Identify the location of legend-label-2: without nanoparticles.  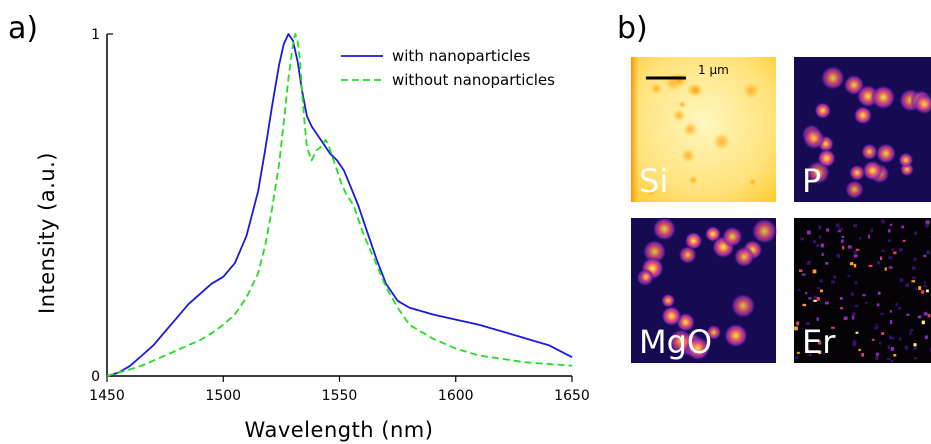
(473, 80).